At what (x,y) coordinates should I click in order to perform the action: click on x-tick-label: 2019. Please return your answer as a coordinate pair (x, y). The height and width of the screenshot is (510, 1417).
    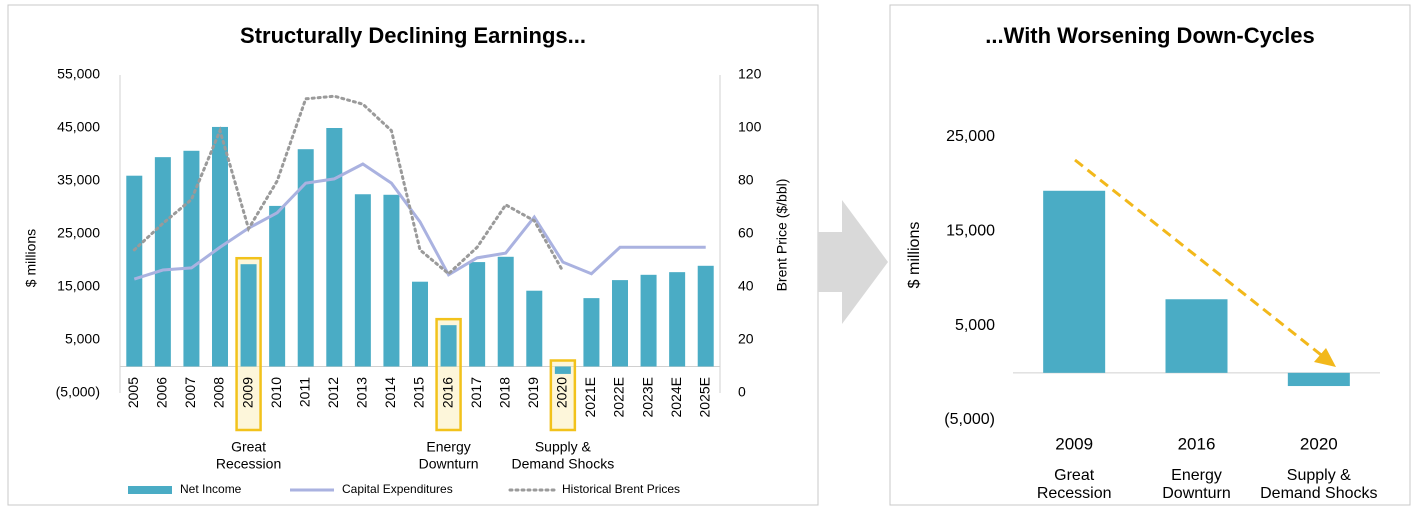
    Looking at the image, I should click on (533, 392).